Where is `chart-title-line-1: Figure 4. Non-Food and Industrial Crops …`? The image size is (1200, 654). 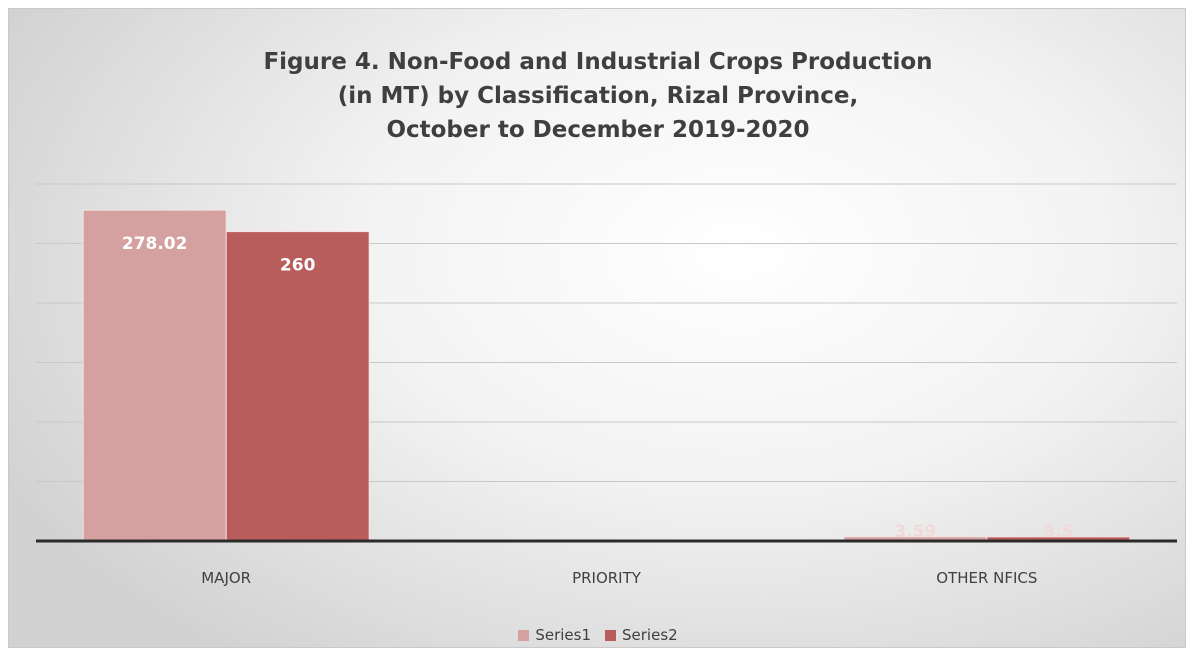
chart-title-line-1: Figure 4. Non-Food and Industrial Crops … is located at coordinates (598, 62).